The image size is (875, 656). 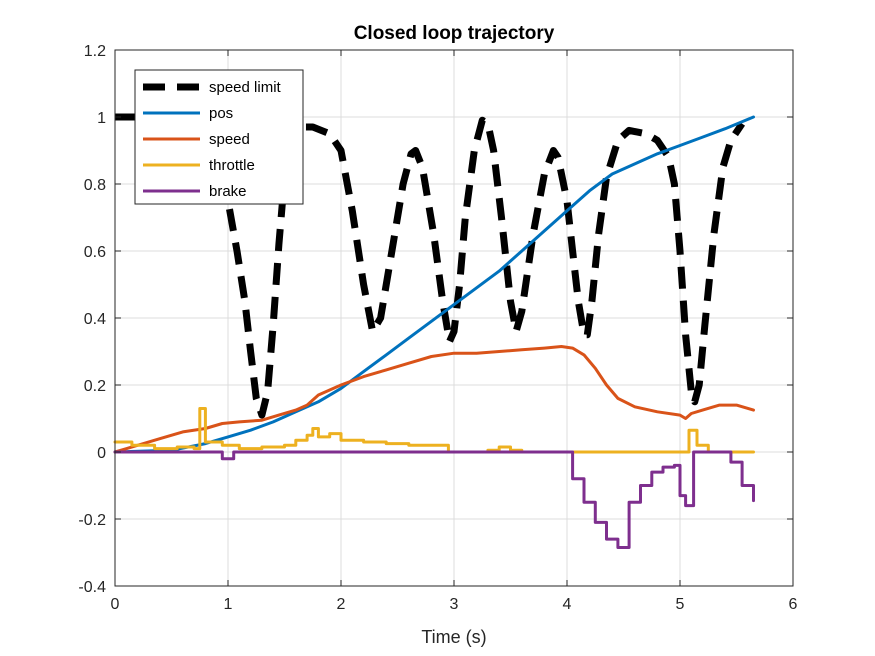 I want to click on legend-label-speed: speed, so click(x=229, y=139).